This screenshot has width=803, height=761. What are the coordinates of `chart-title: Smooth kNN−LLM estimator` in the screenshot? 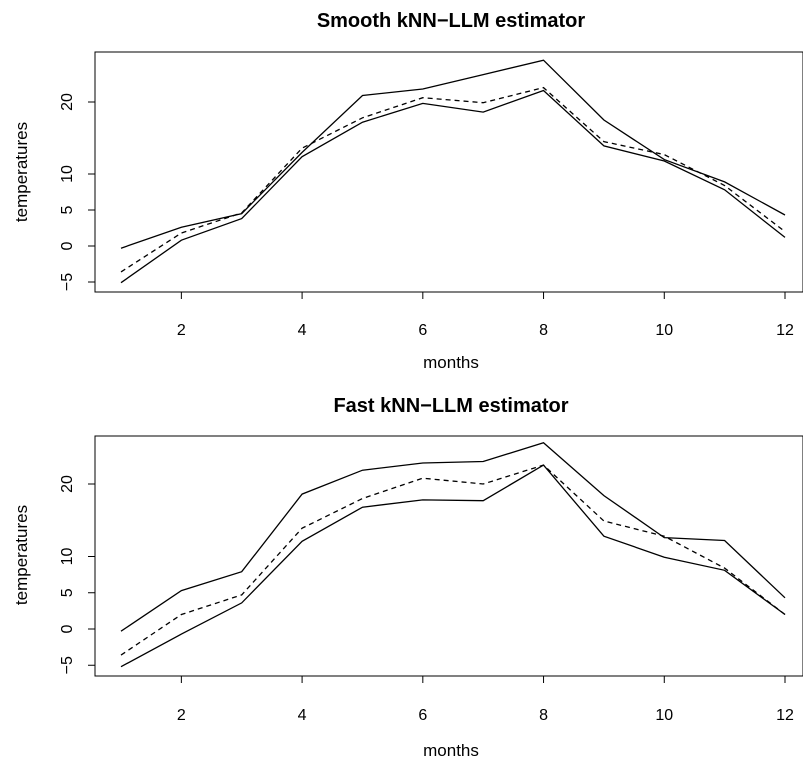 It's located at (451, 21).